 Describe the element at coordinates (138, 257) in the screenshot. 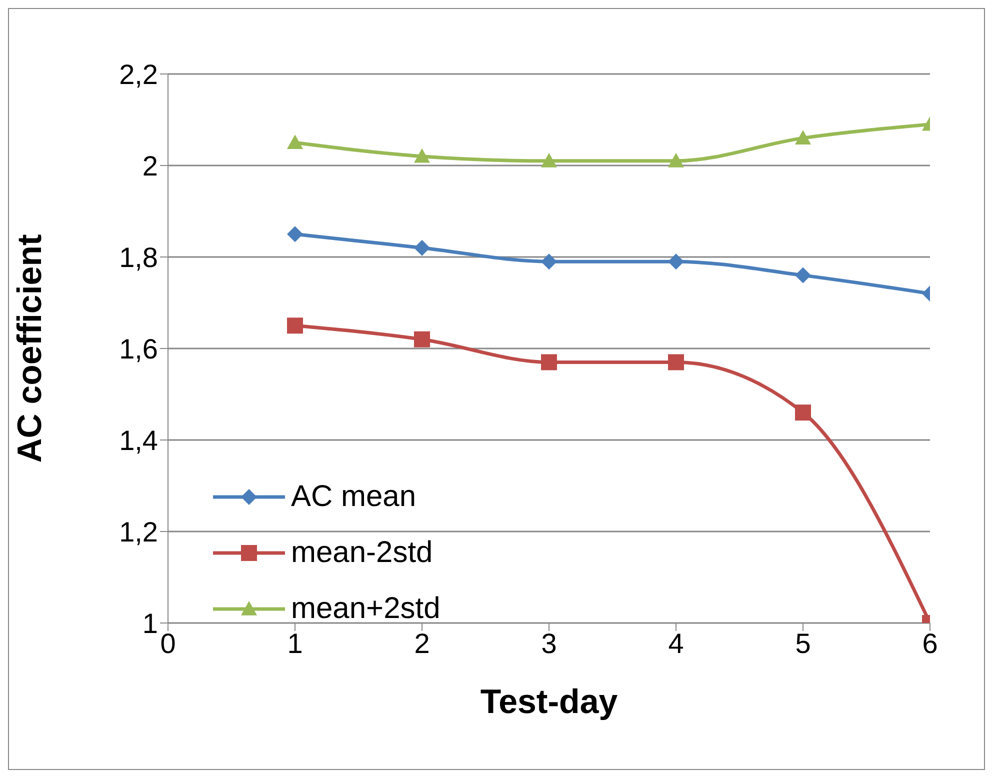

I see `y-tick-label: 1,8` at that location.